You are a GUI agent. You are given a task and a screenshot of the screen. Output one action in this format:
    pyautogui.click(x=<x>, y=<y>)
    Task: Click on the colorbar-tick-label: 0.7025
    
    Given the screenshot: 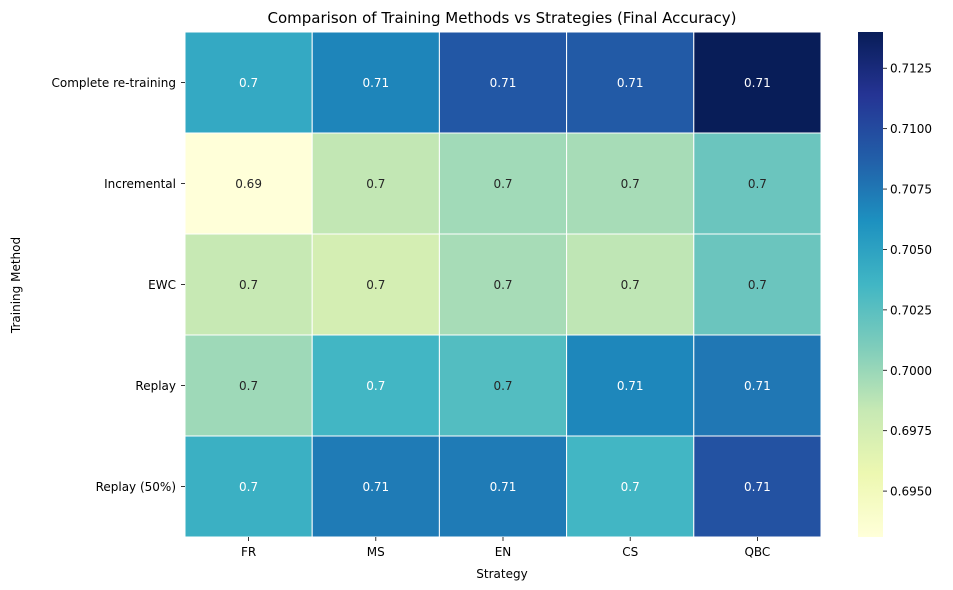 What is the action you would take?
    pyautogui.click(x=911, y=310)
    